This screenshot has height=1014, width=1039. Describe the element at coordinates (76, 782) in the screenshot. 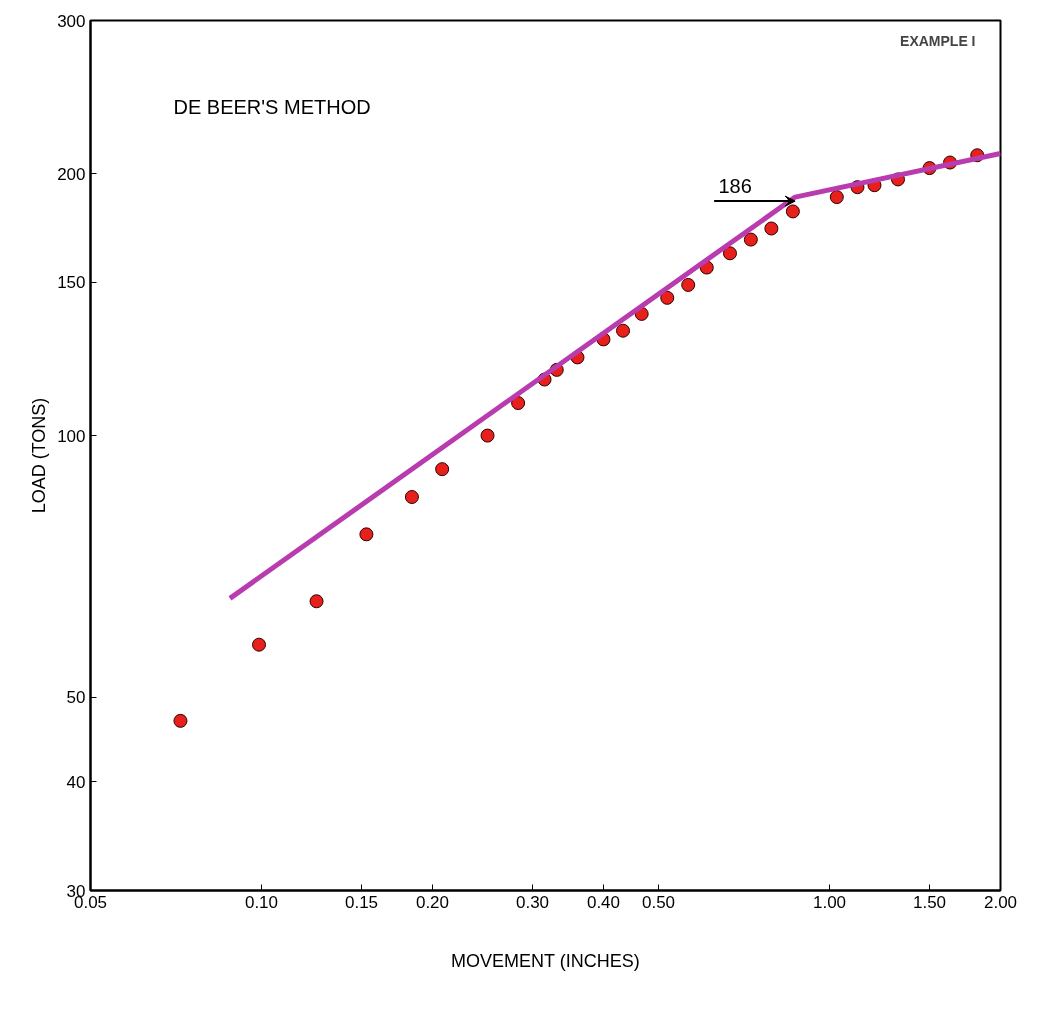

I see `y-tick-label: 40` at that location.